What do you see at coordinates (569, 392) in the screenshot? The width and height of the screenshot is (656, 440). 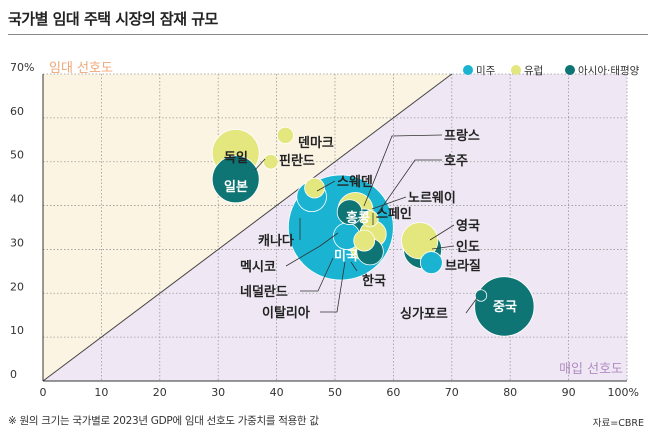 I see `x-tick-label: 90` at bounding box center [569, 392].